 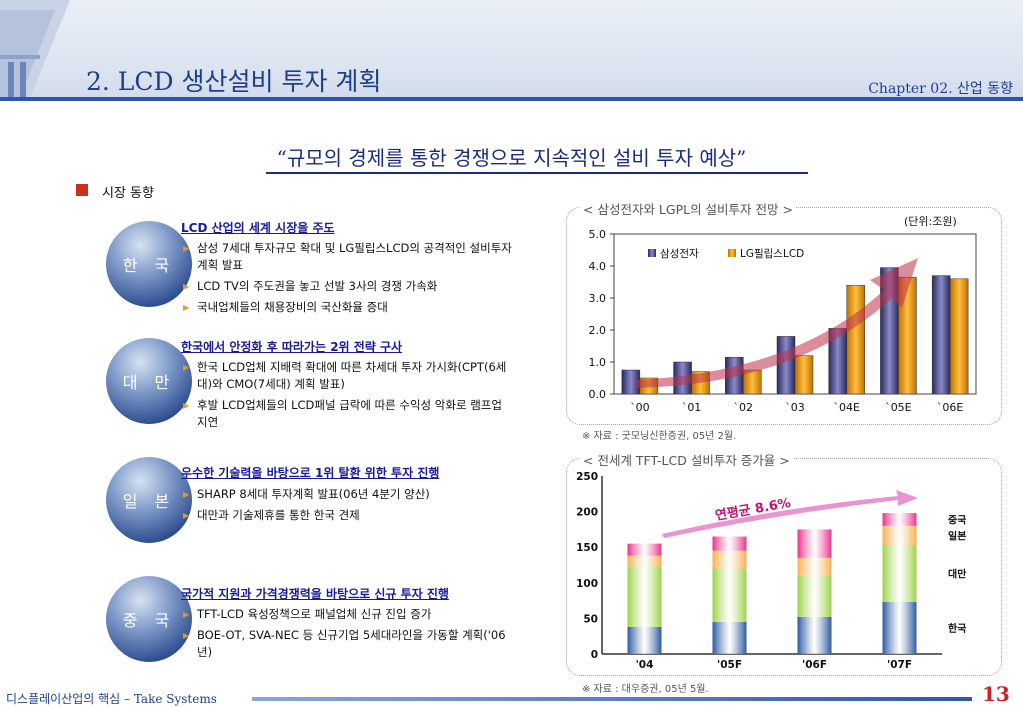 I want to click on region-circle-japan: 일 본, so click(x=149, y=500).